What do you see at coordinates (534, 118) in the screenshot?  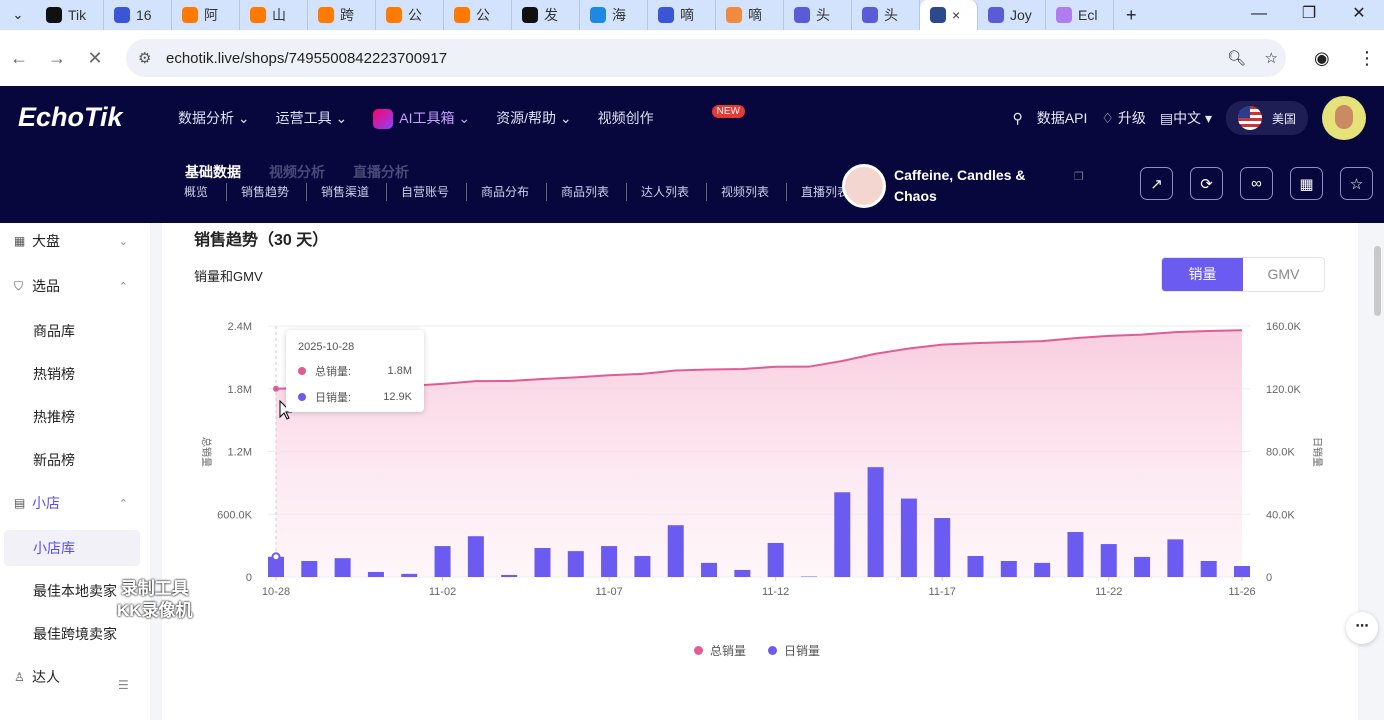 I see `nav-resources: 资源/帮助 ⌄` at bounding box center [534, 118].